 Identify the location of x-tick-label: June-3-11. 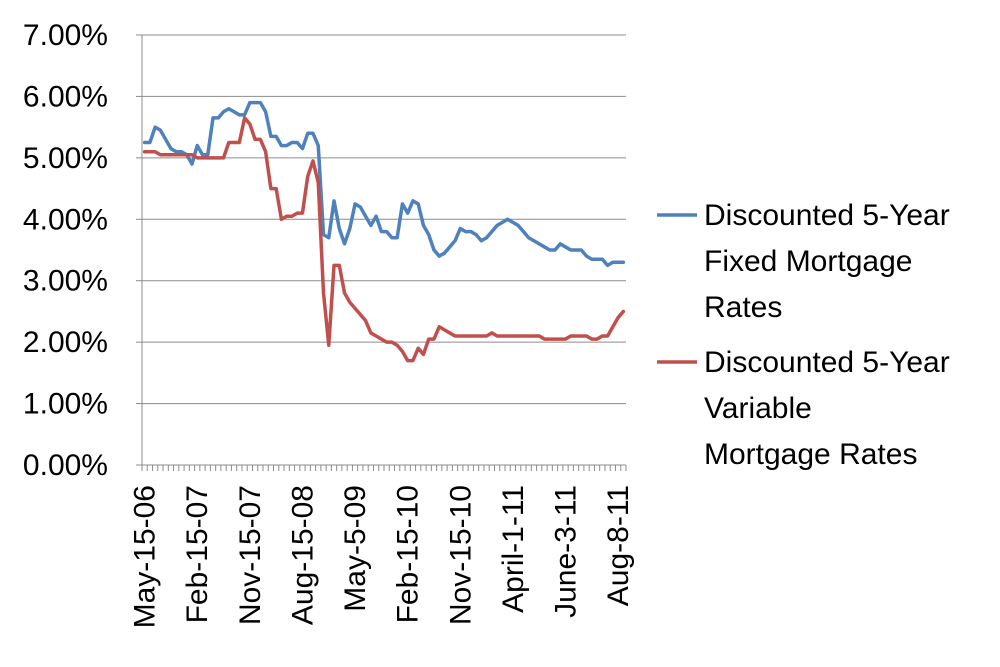
(566, 551).